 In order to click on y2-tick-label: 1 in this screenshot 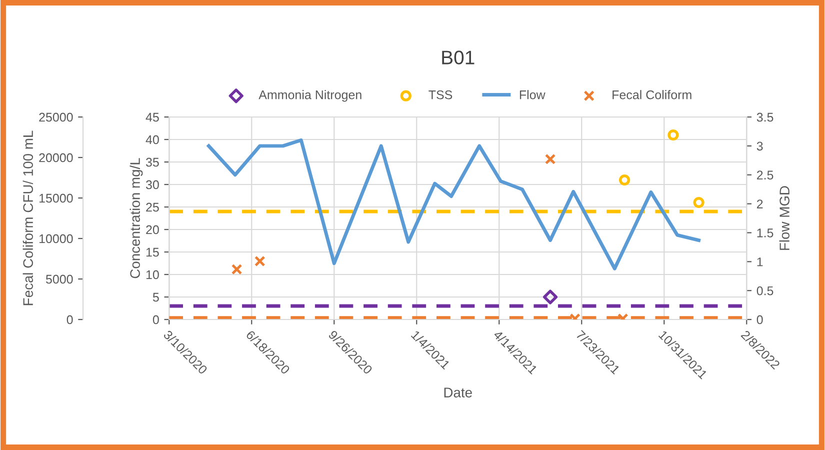, I will do `click(760, 262)`.